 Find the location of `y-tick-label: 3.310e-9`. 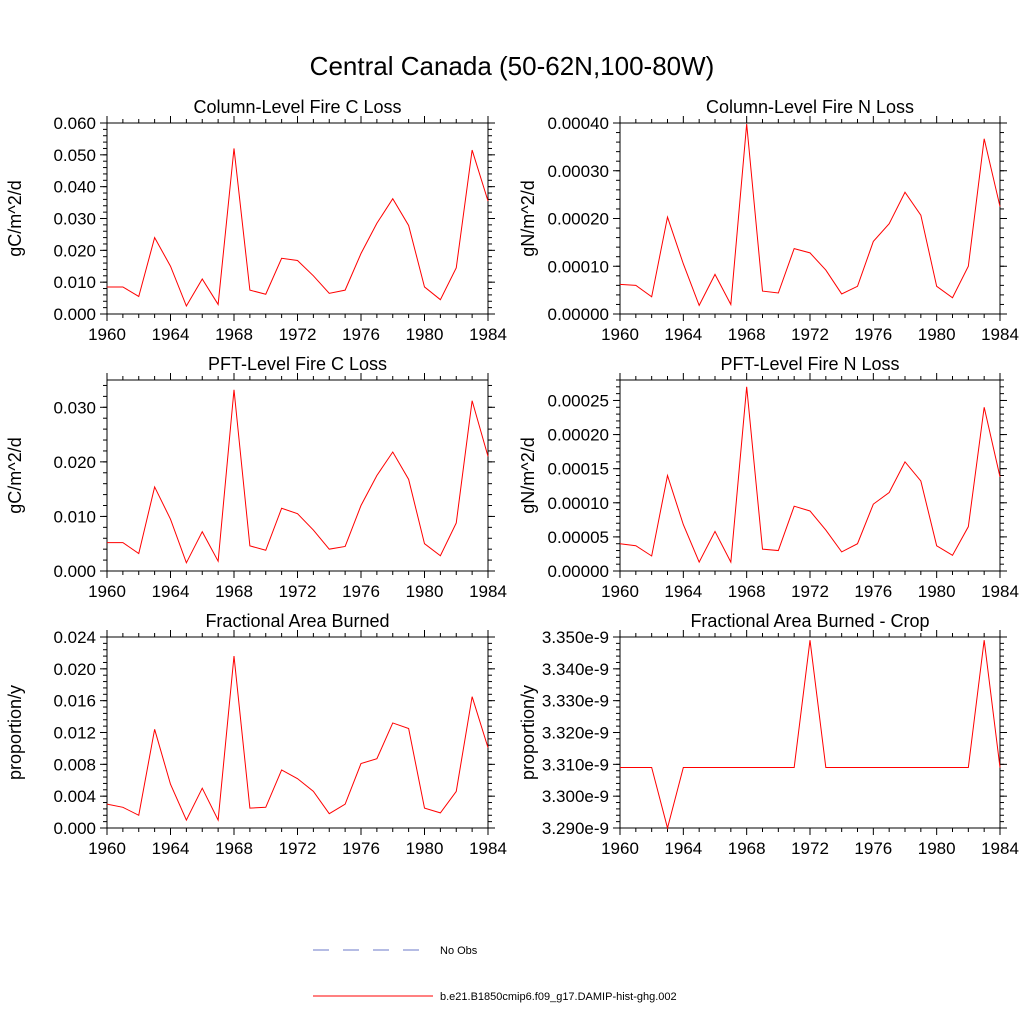

y-tick-label: 3.310e-9 is located at coordinates (575, 764).